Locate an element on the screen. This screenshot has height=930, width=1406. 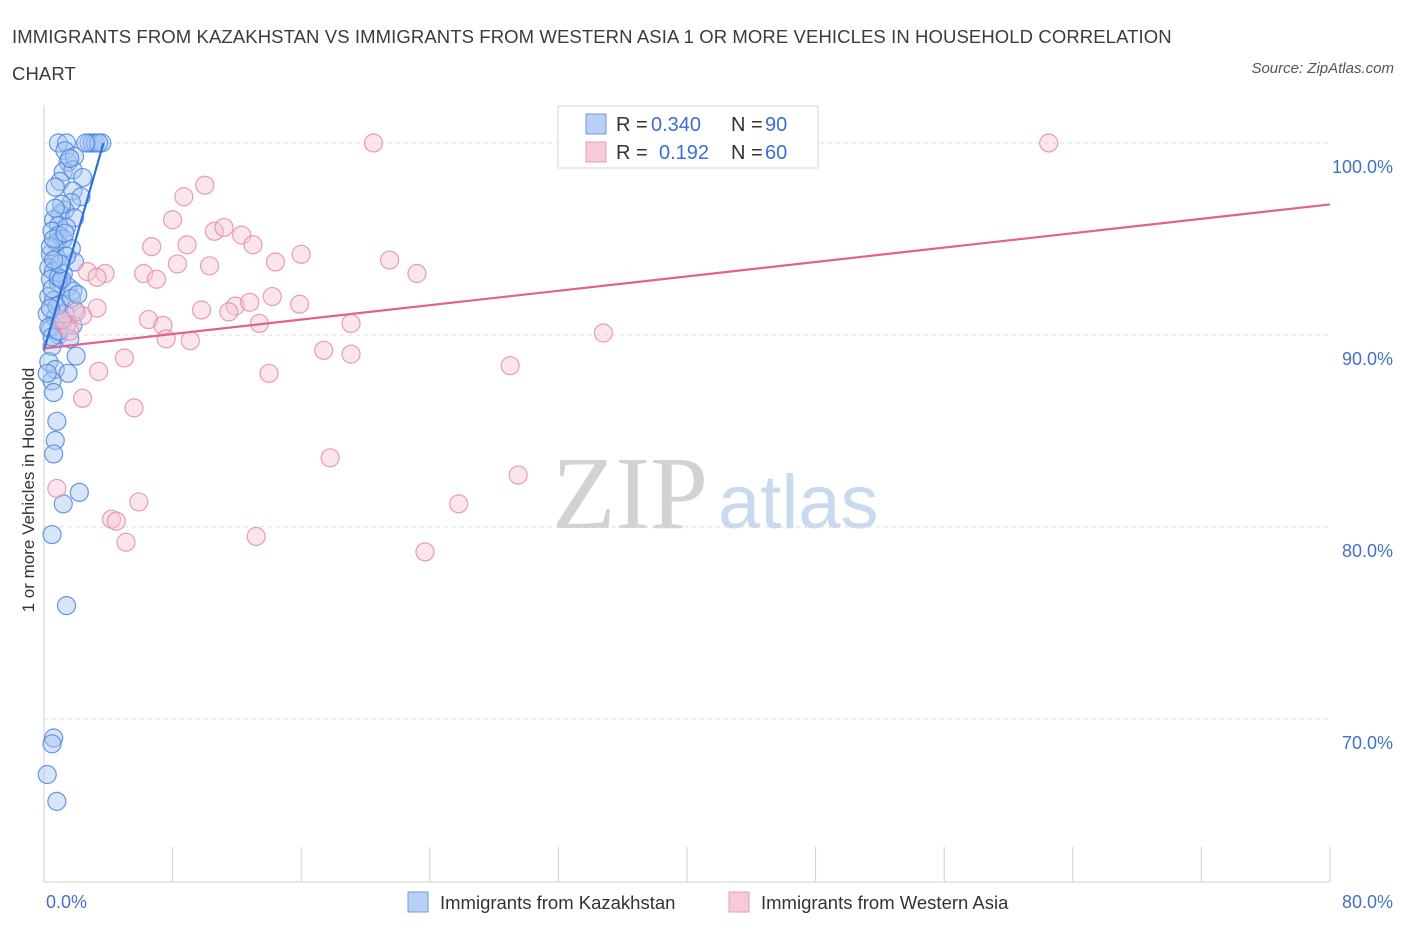
x-tick-label-min: 0.0% is located at coordinates (66, 902).